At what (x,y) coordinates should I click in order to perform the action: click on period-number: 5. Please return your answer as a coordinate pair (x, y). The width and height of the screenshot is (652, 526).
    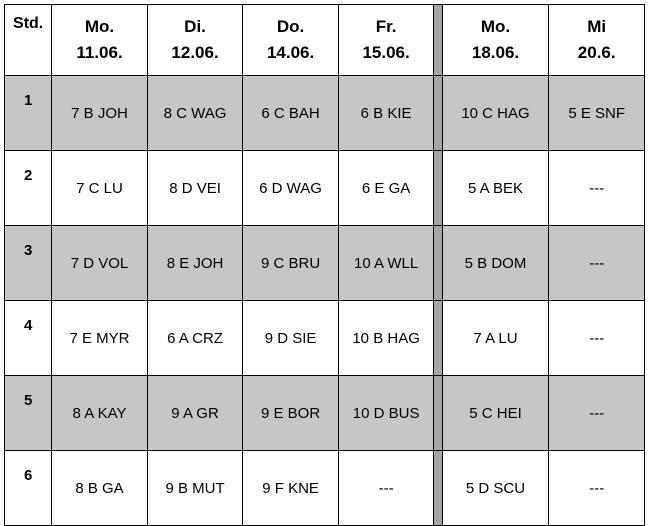
    Looking at the image, I should click on (28, 413).